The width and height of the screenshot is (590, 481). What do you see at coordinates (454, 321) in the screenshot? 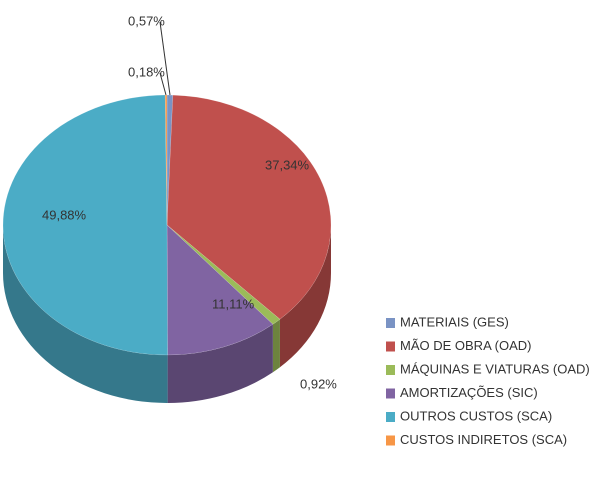
I see `legend-label: MATERIAIS (GES)` at bounding box center [454, 321].